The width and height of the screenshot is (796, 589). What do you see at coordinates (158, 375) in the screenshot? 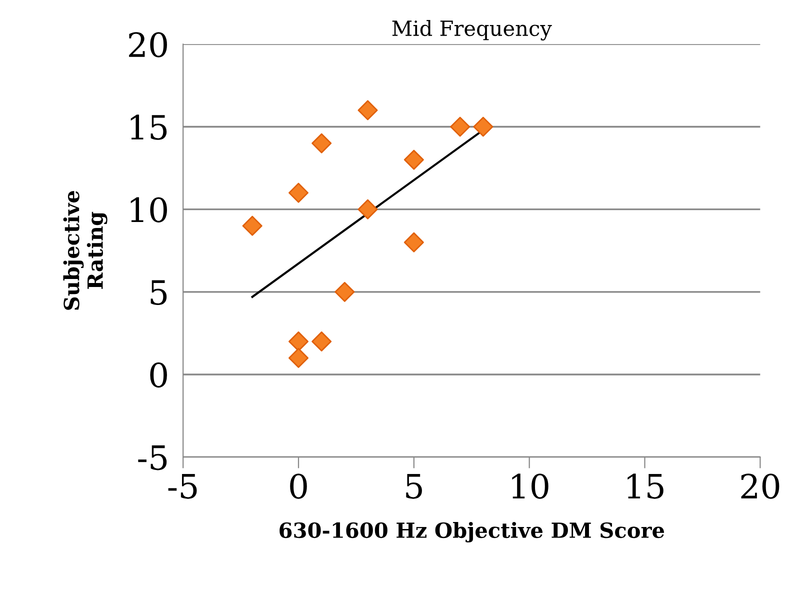
I see `y-tick-label: 0` at bounding box center [158, 375].